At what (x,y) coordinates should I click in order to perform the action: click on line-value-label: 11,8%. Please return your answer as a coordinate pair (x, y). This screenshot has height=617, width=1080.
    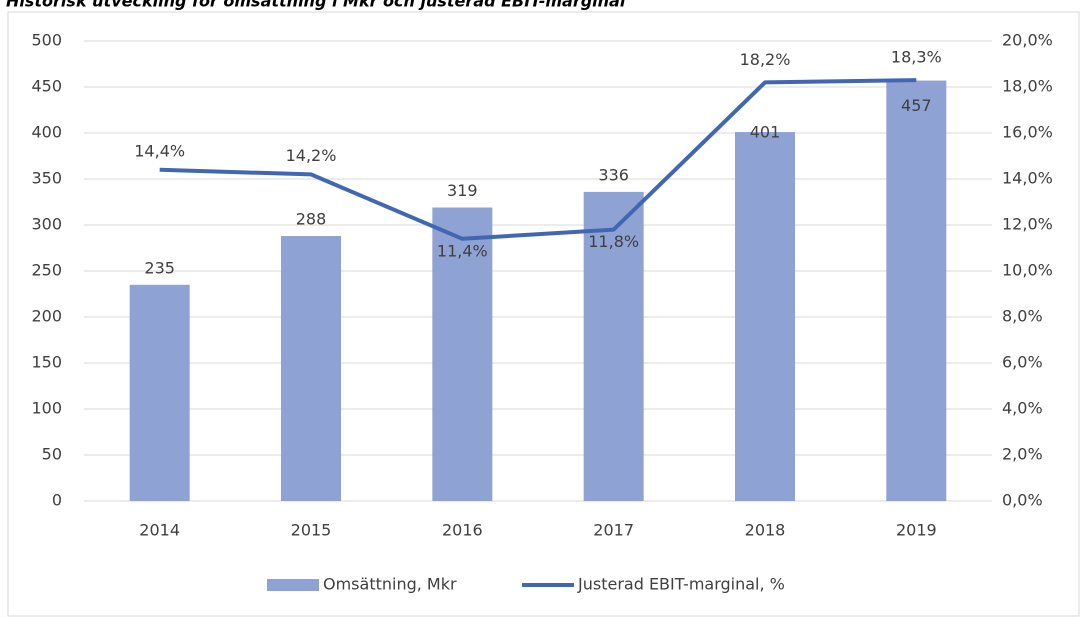
    Looking at the image, I should click on (613, 241).